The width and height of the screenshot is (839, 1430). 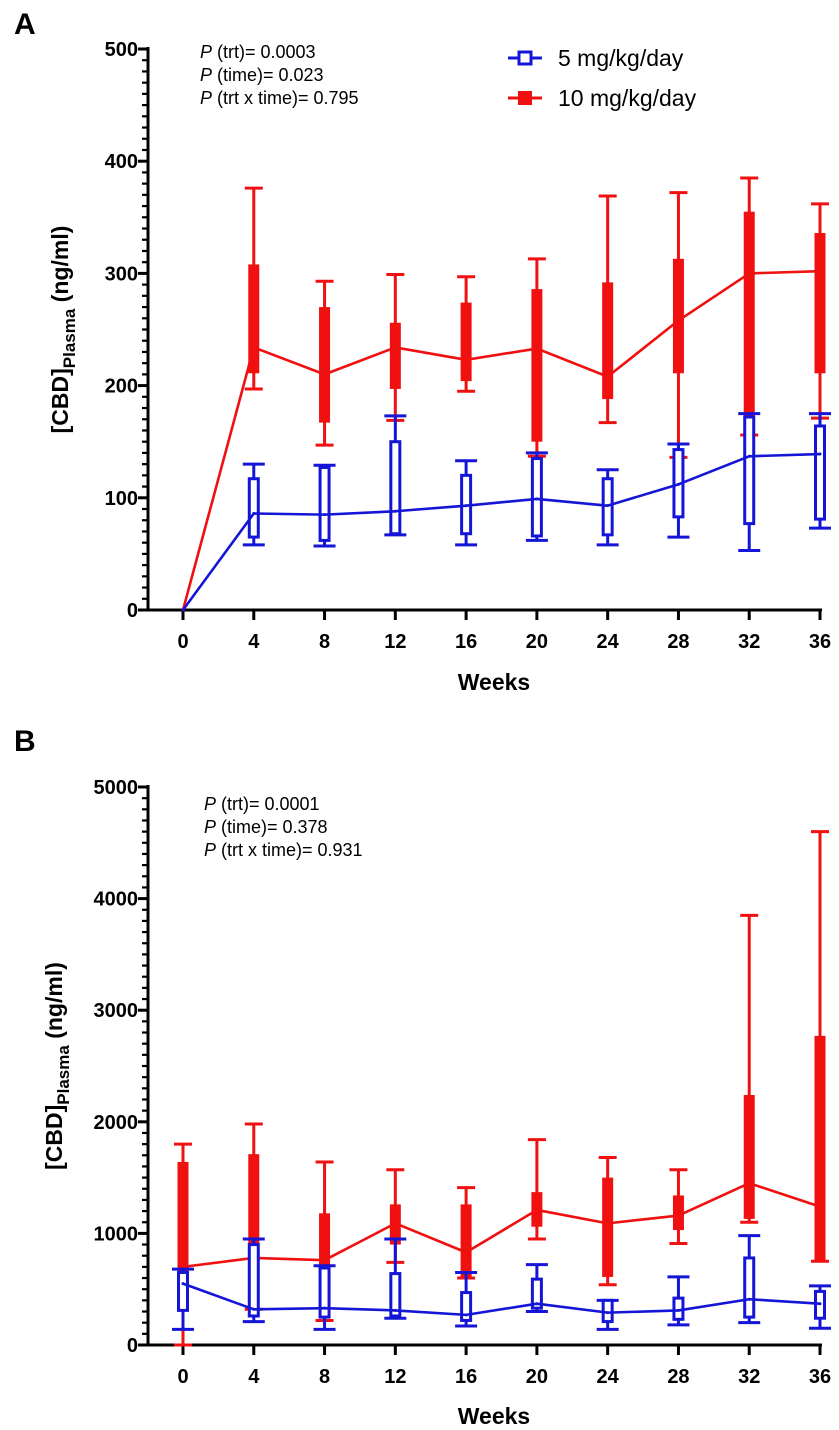 I want to click on y-tick-label: 400, so click(x=121, y=162).